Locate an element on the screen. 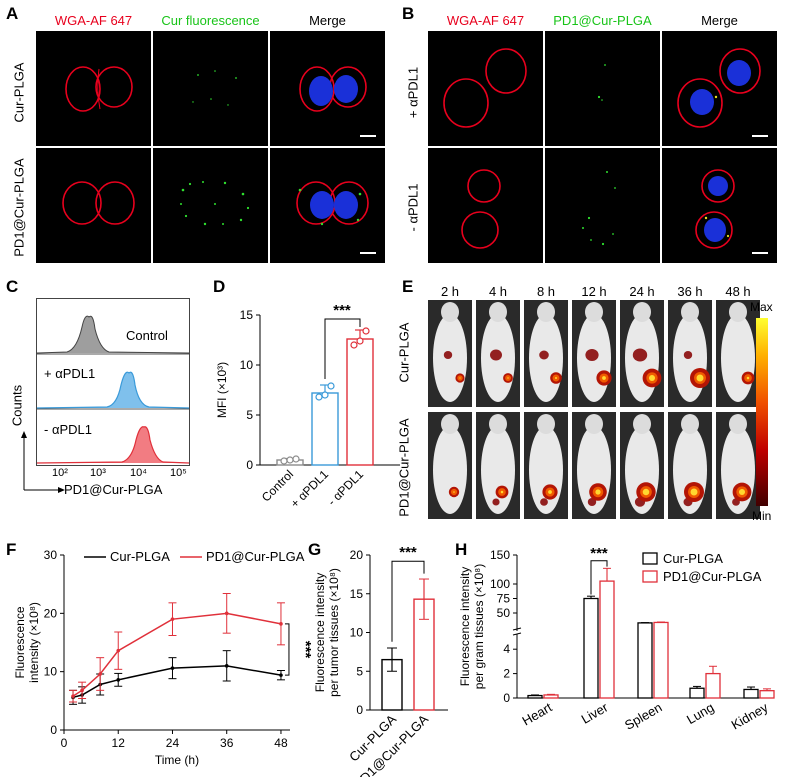  h-ytick-label: 4 is located at coordinates (506, 649).